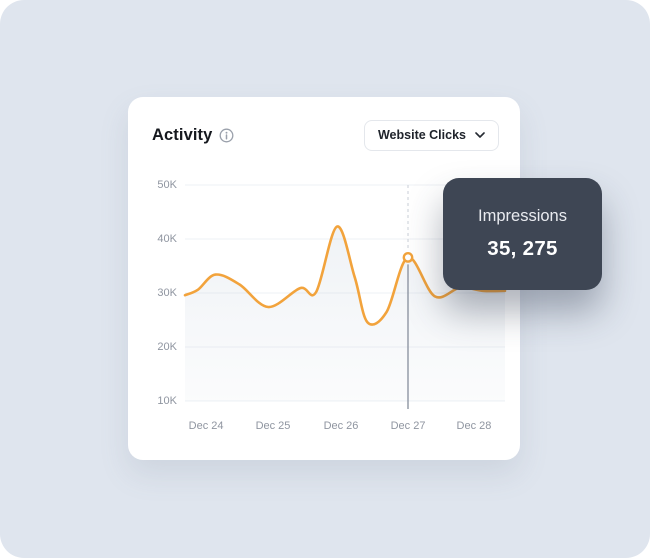 The height and width of the screenshot is (558, 650). Describe the element at coordinates (408, 426) in the screenshot. I see `x-axis-label: Dec 27` at that location.